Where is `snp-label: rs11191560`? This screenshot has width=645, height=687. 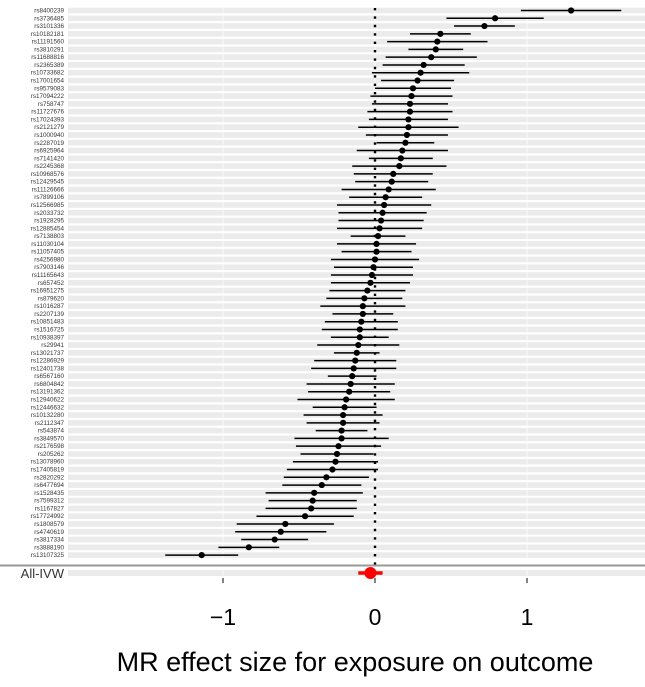
snp-label: rs11191560 is located at coordinates (48, 42).